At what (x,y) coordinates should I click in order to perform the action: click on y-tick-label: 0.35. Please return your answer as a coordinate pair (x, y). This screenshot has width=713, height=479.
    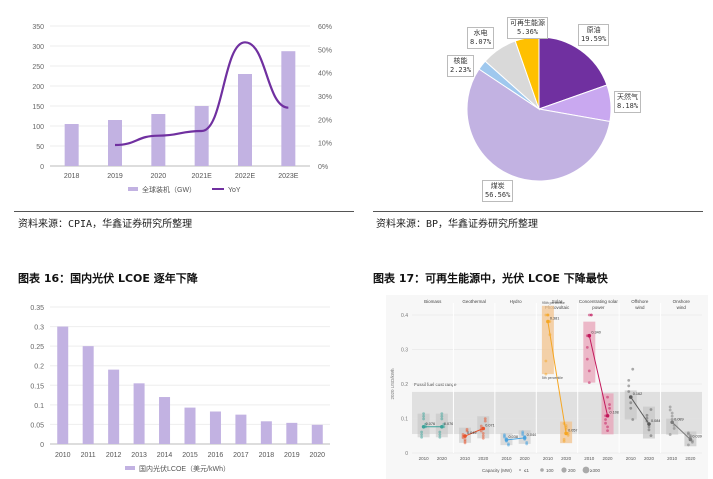
    Looking at the image, I should click on (37, 308).